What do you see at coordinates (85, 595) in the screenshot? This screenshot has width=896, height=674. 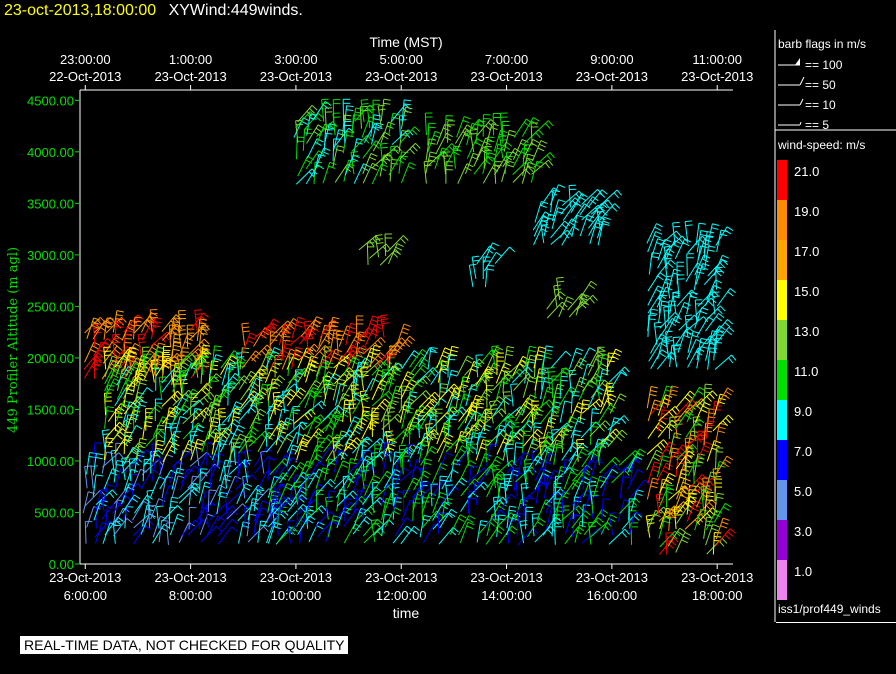 I see `bottom-tick-time: 6:00:00` at bounding box center [85, 595].